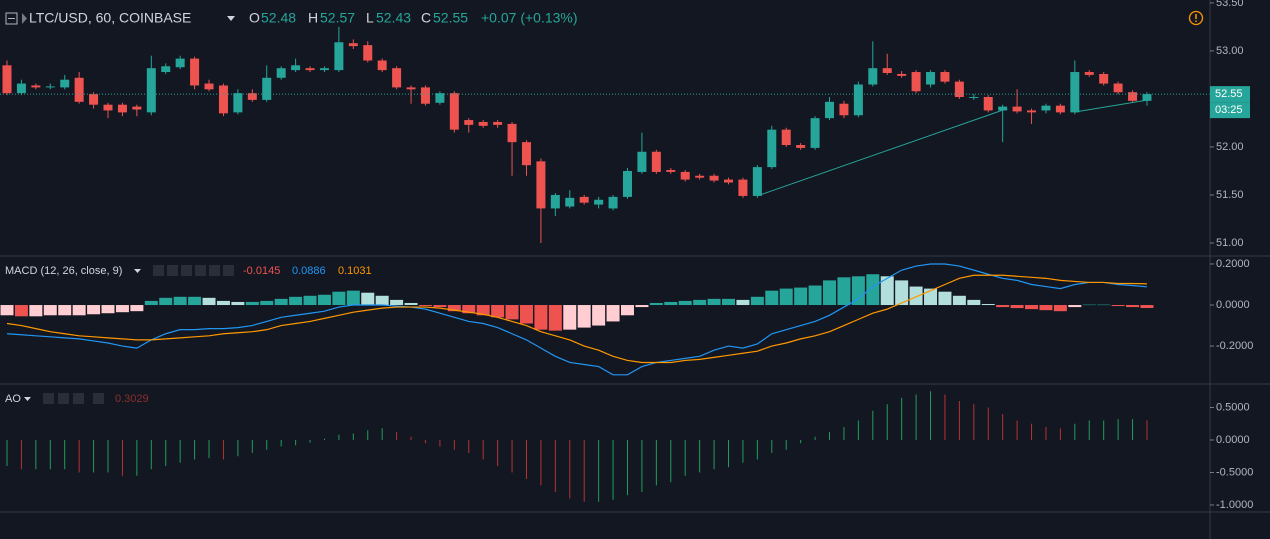 The height and width of the screenshot is (539, 1270). Describe the element at coordinates (880, 153) in the screenshot. I see `trend-line` at that location.